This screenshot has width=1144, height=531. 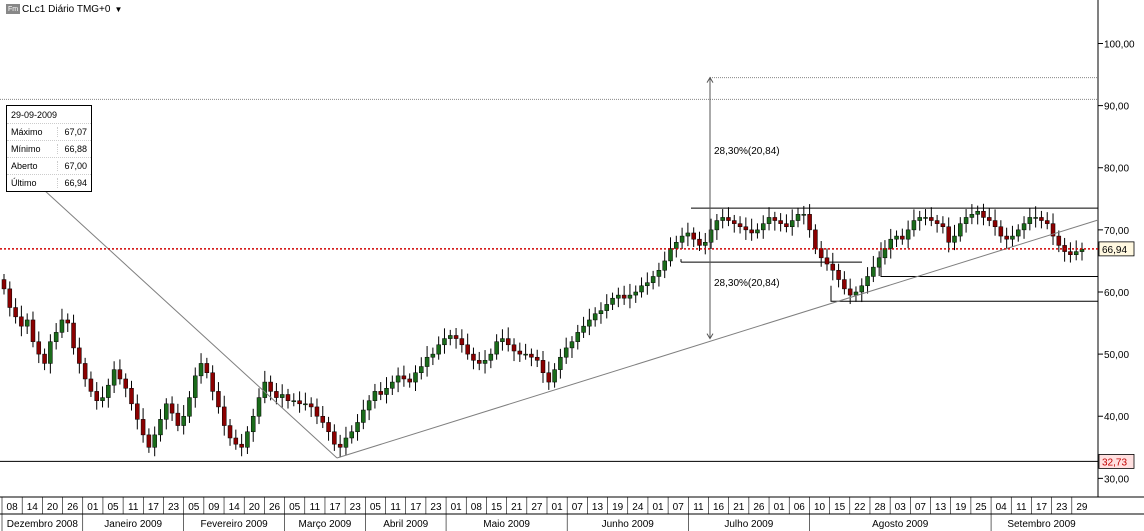 What do you see at coordinates (33, 507) in the screenshot?
I see `x-day-label: 14` at bounding box center [33, 507].